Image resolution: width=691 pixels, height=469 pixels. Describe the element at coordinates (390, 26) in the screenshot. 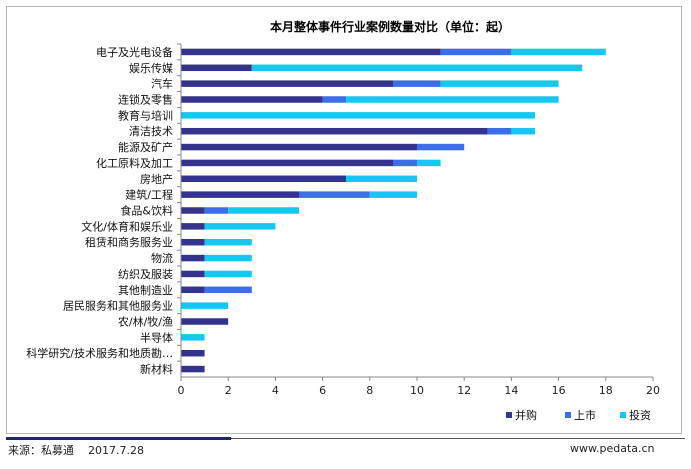

I see `chart-title: 本月整体事件行业案例数量对比（单位：起）` at that location.